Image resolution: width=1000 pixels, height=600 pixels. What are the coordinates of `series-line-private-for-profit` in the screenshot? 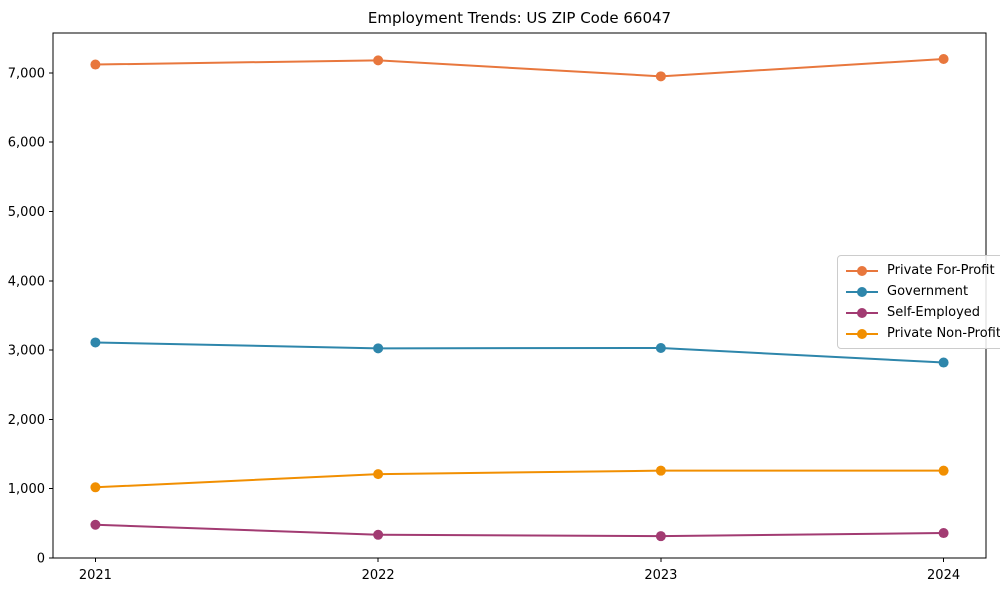 It's located at (519, 67).